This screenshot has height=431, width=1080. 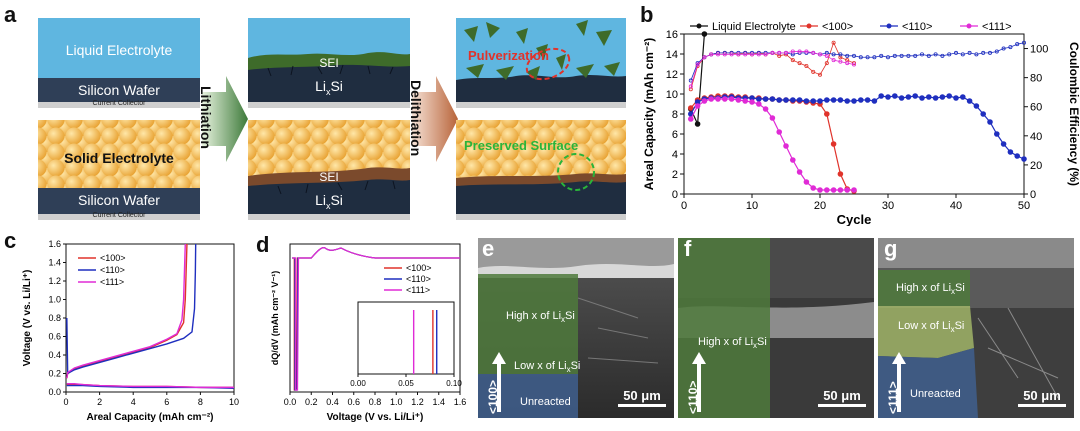 I want to click on chart-b-y2tick-label: 60, so click(x=1036, y=108).